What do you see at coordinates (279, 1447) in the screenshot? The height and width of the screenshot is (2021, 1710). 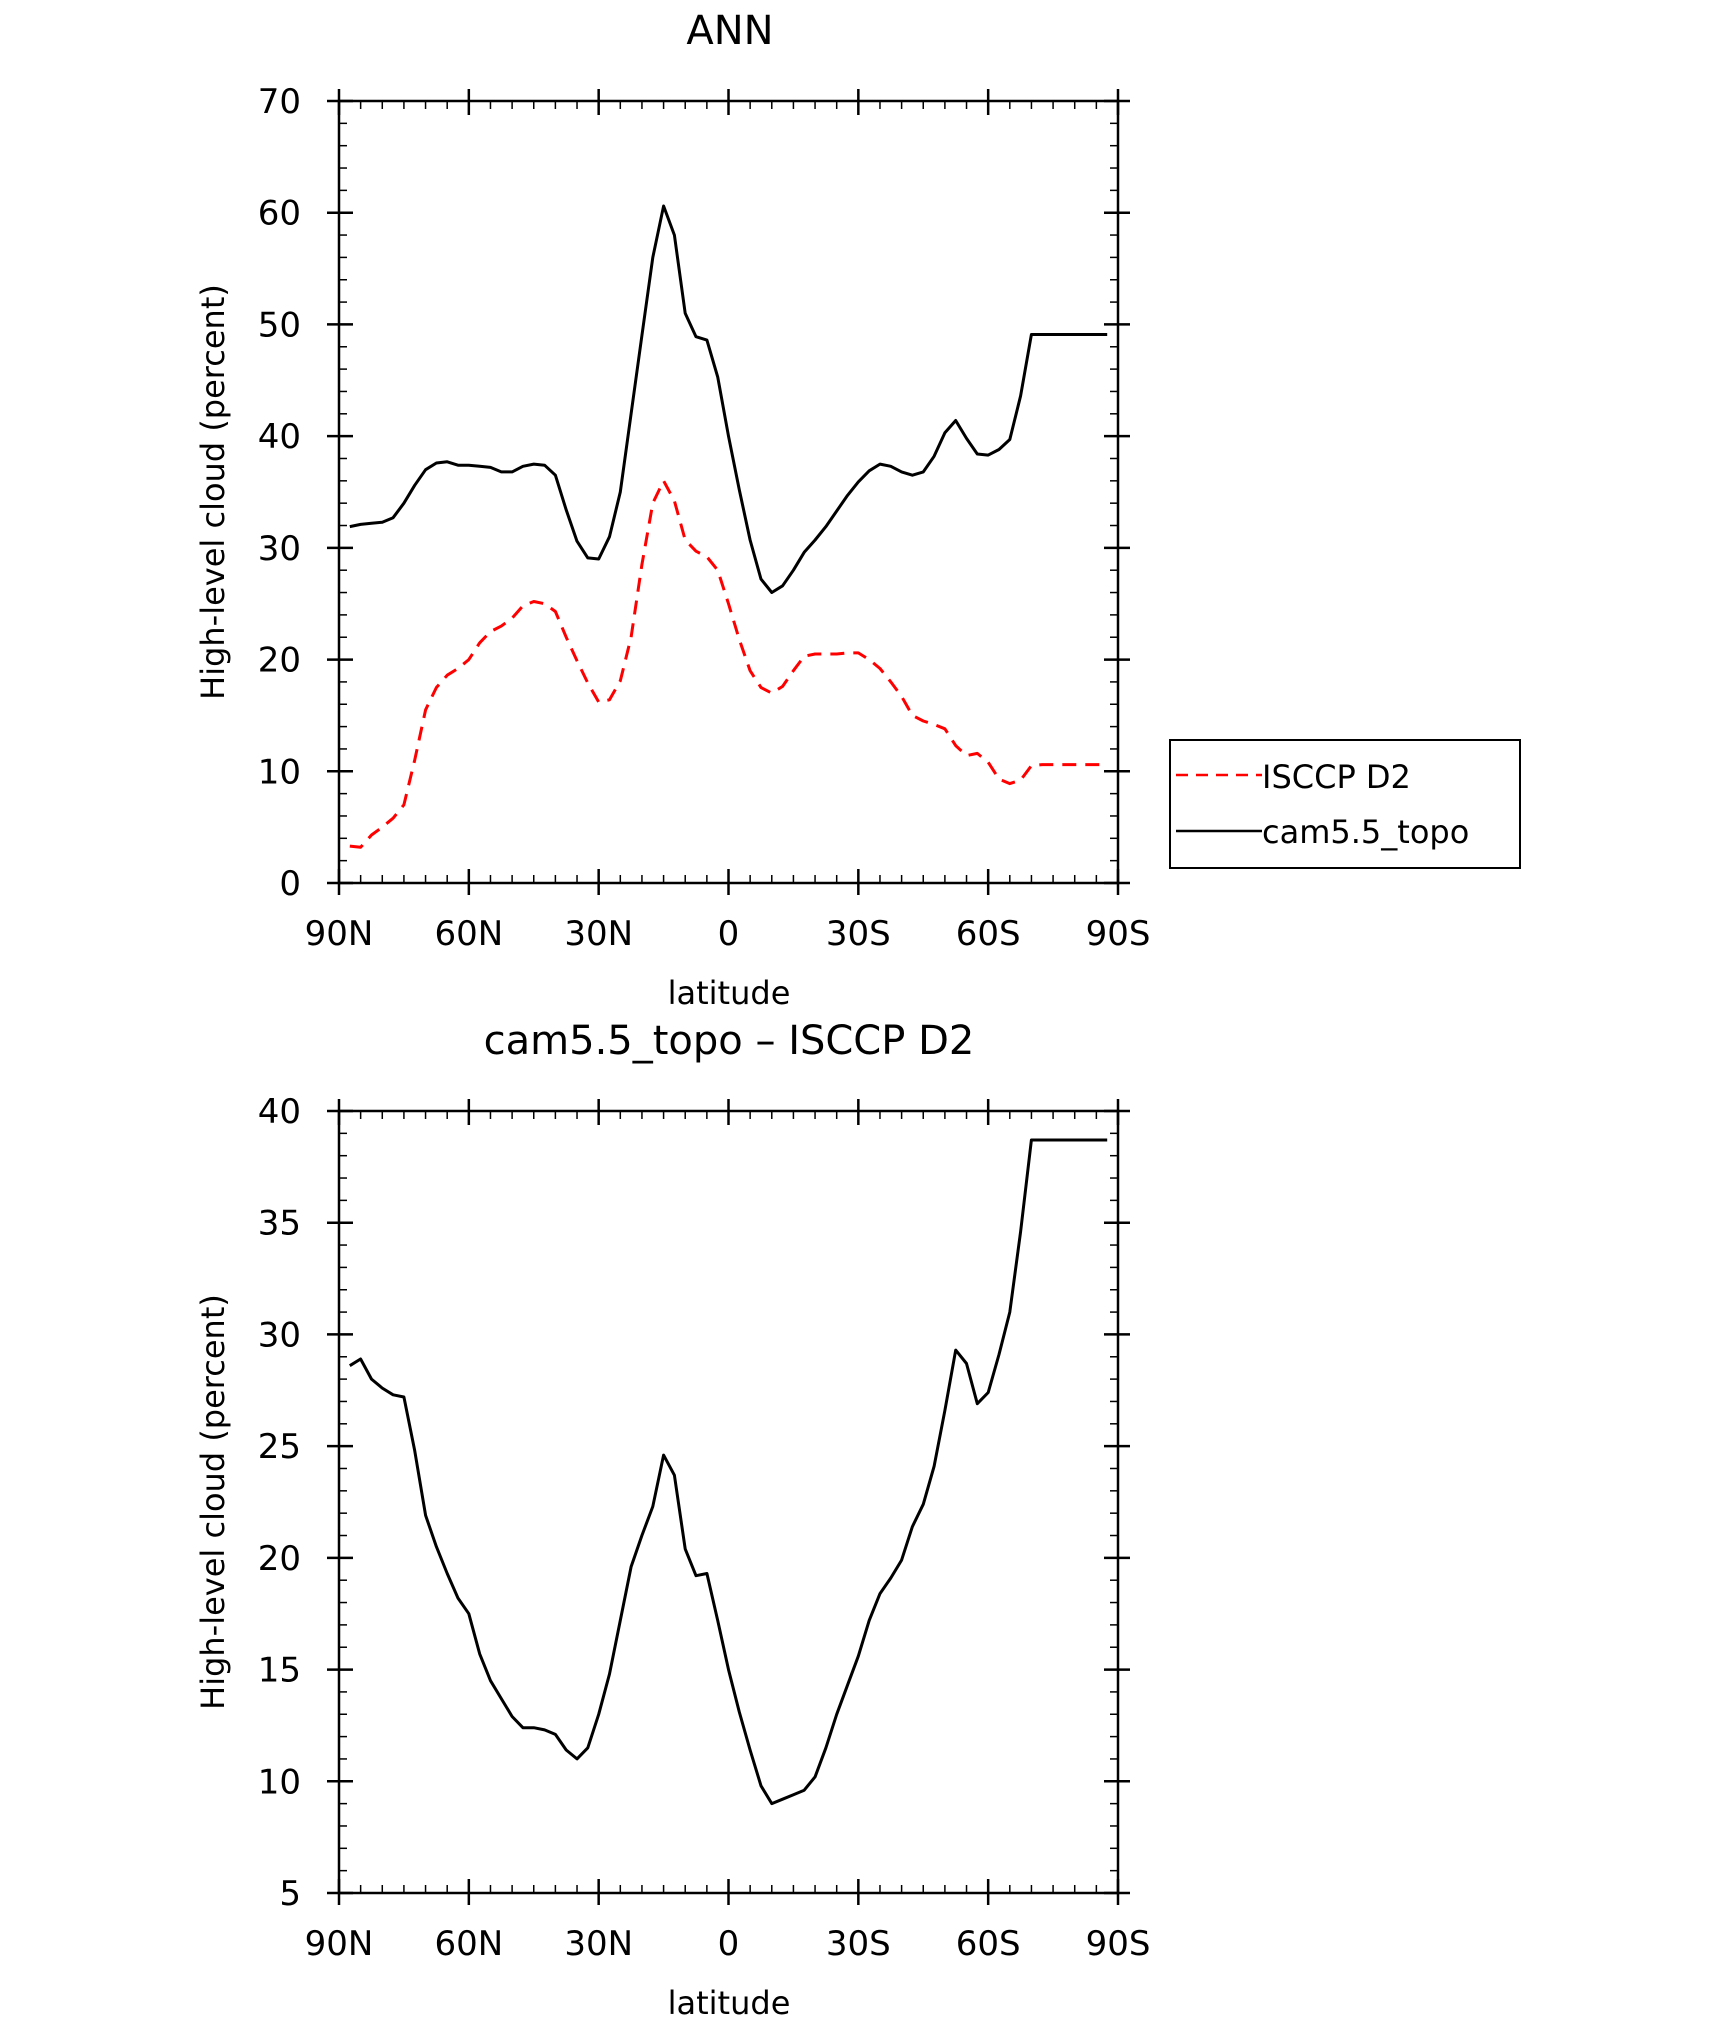 I see `bottom-y-tick-label: 25` at bounding box center [279, 1447].